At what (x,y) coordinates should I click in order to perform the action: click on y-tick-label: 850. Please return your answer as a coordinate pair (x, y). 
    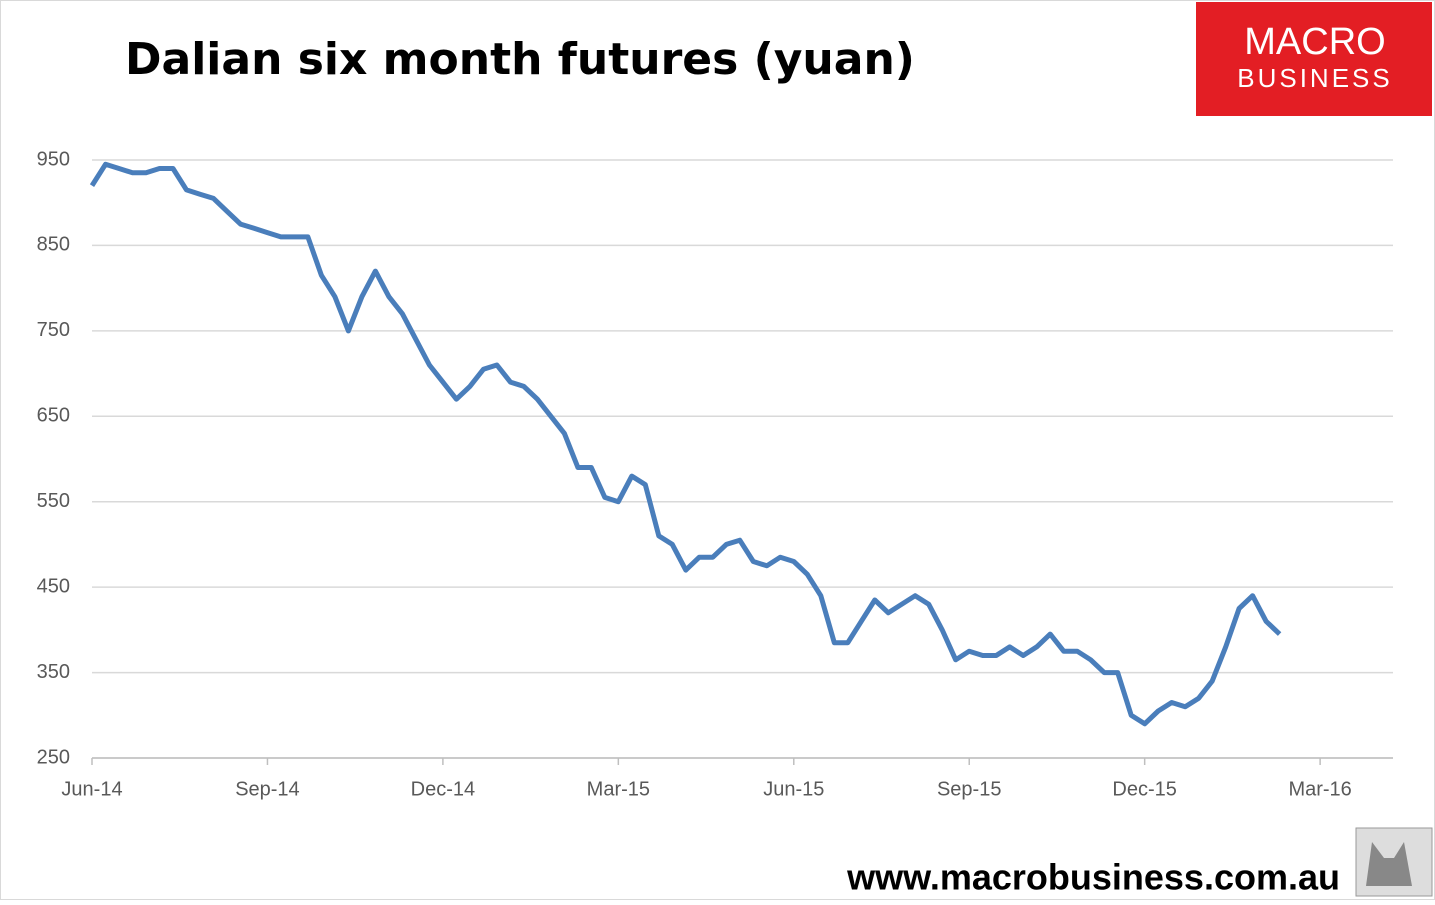
    Looking at the image, I should click on (53, 245).